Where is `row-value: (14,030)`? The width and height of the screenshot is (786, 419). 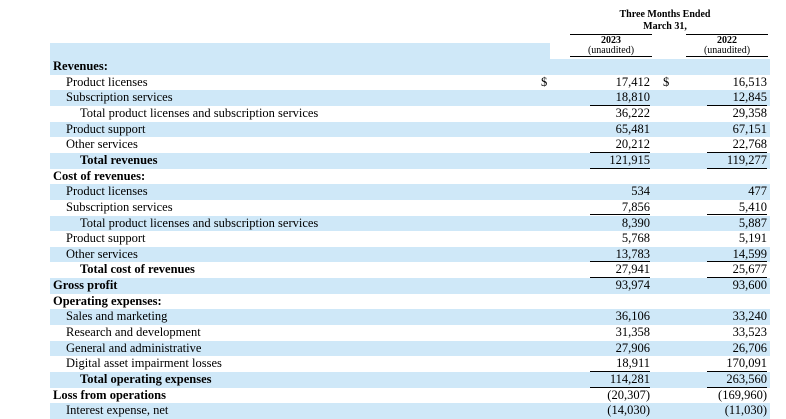
row-value: (14,030) is located at coordinates (628, 410).